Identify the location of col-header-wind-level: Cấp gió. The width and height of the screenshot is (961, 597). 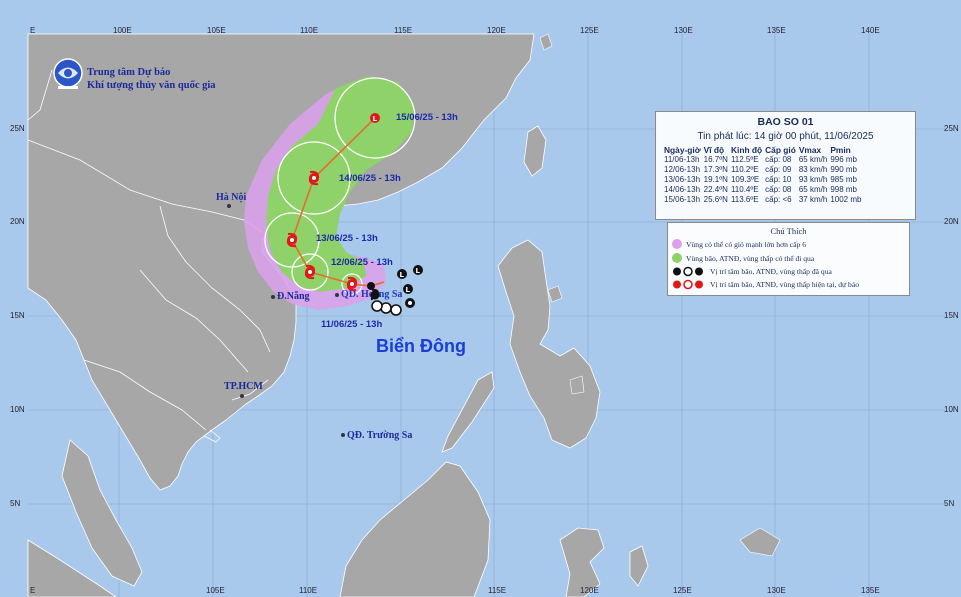
(780, 150).